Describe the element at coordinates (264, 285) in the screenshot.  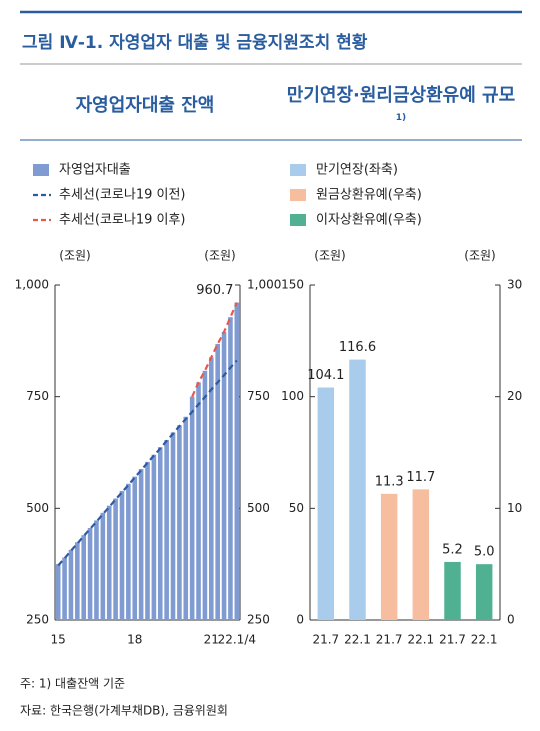
I see `y2-tick-label: 1,000` at that location.